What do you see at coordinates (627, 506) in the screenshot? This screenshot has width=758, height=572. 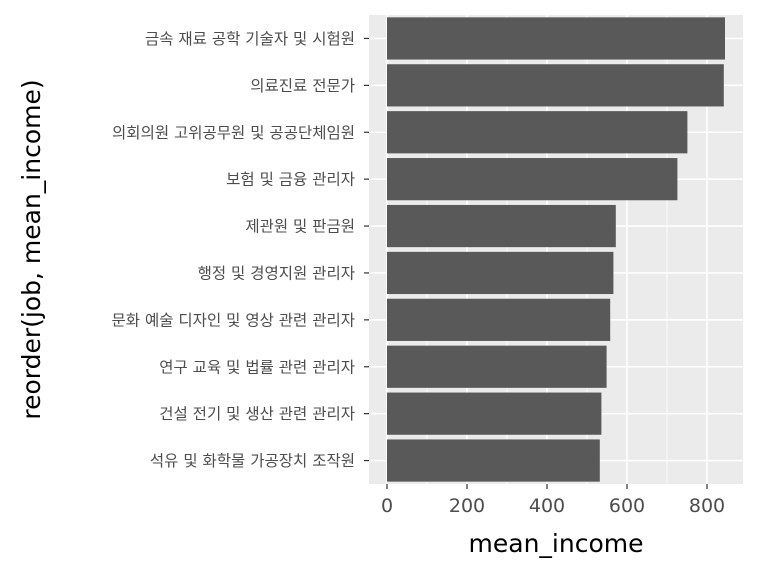 I see `x-tick-label: 600` at bounding box center [627, 506].